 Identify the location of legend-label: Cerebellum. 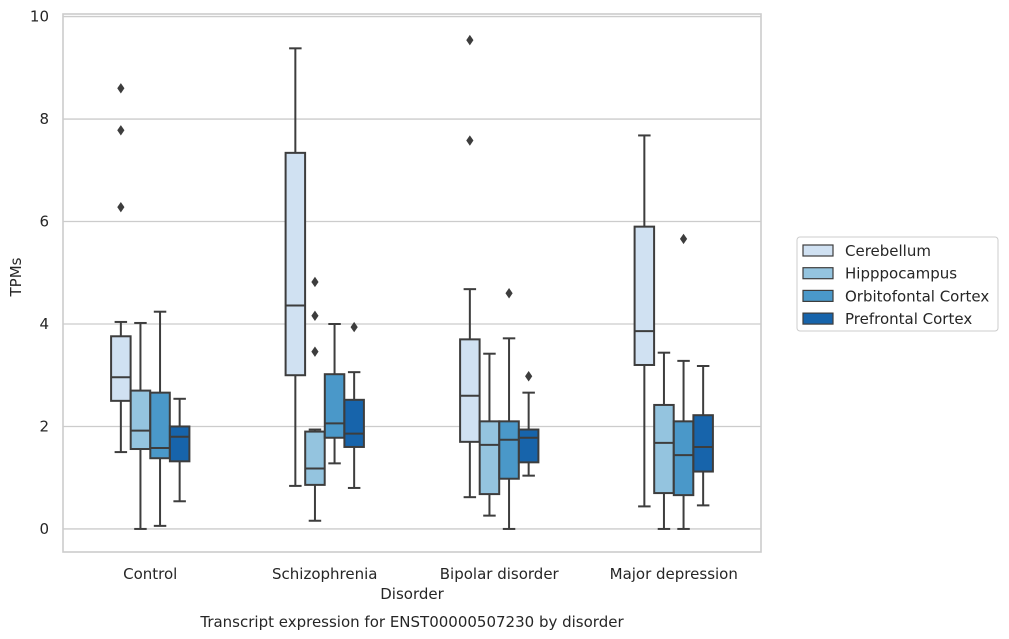
(888, 251).